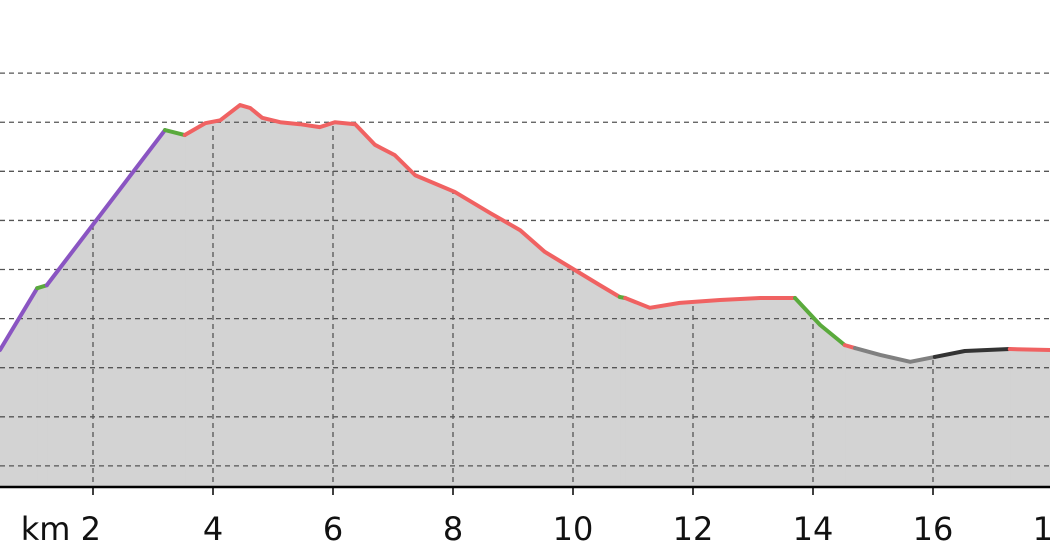  Describe the element at coordinates (693, 529) in the screenshot. I see `x-tick-label: 12` at that location.